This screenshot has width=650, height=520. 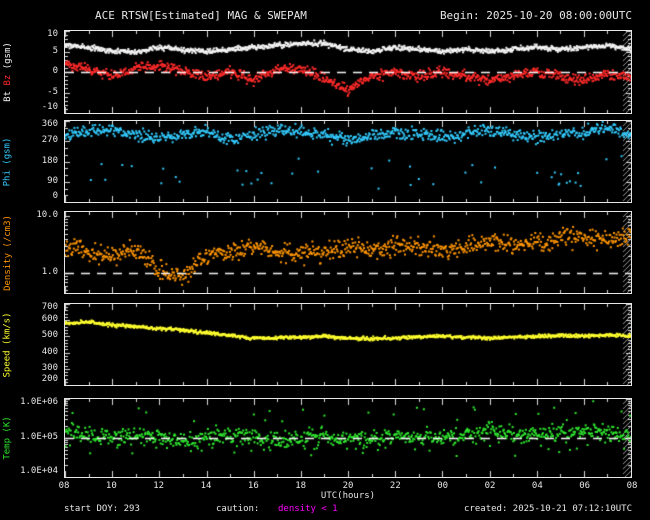 I want to click on y-tick-label: -5, so click(x=52, y=91).